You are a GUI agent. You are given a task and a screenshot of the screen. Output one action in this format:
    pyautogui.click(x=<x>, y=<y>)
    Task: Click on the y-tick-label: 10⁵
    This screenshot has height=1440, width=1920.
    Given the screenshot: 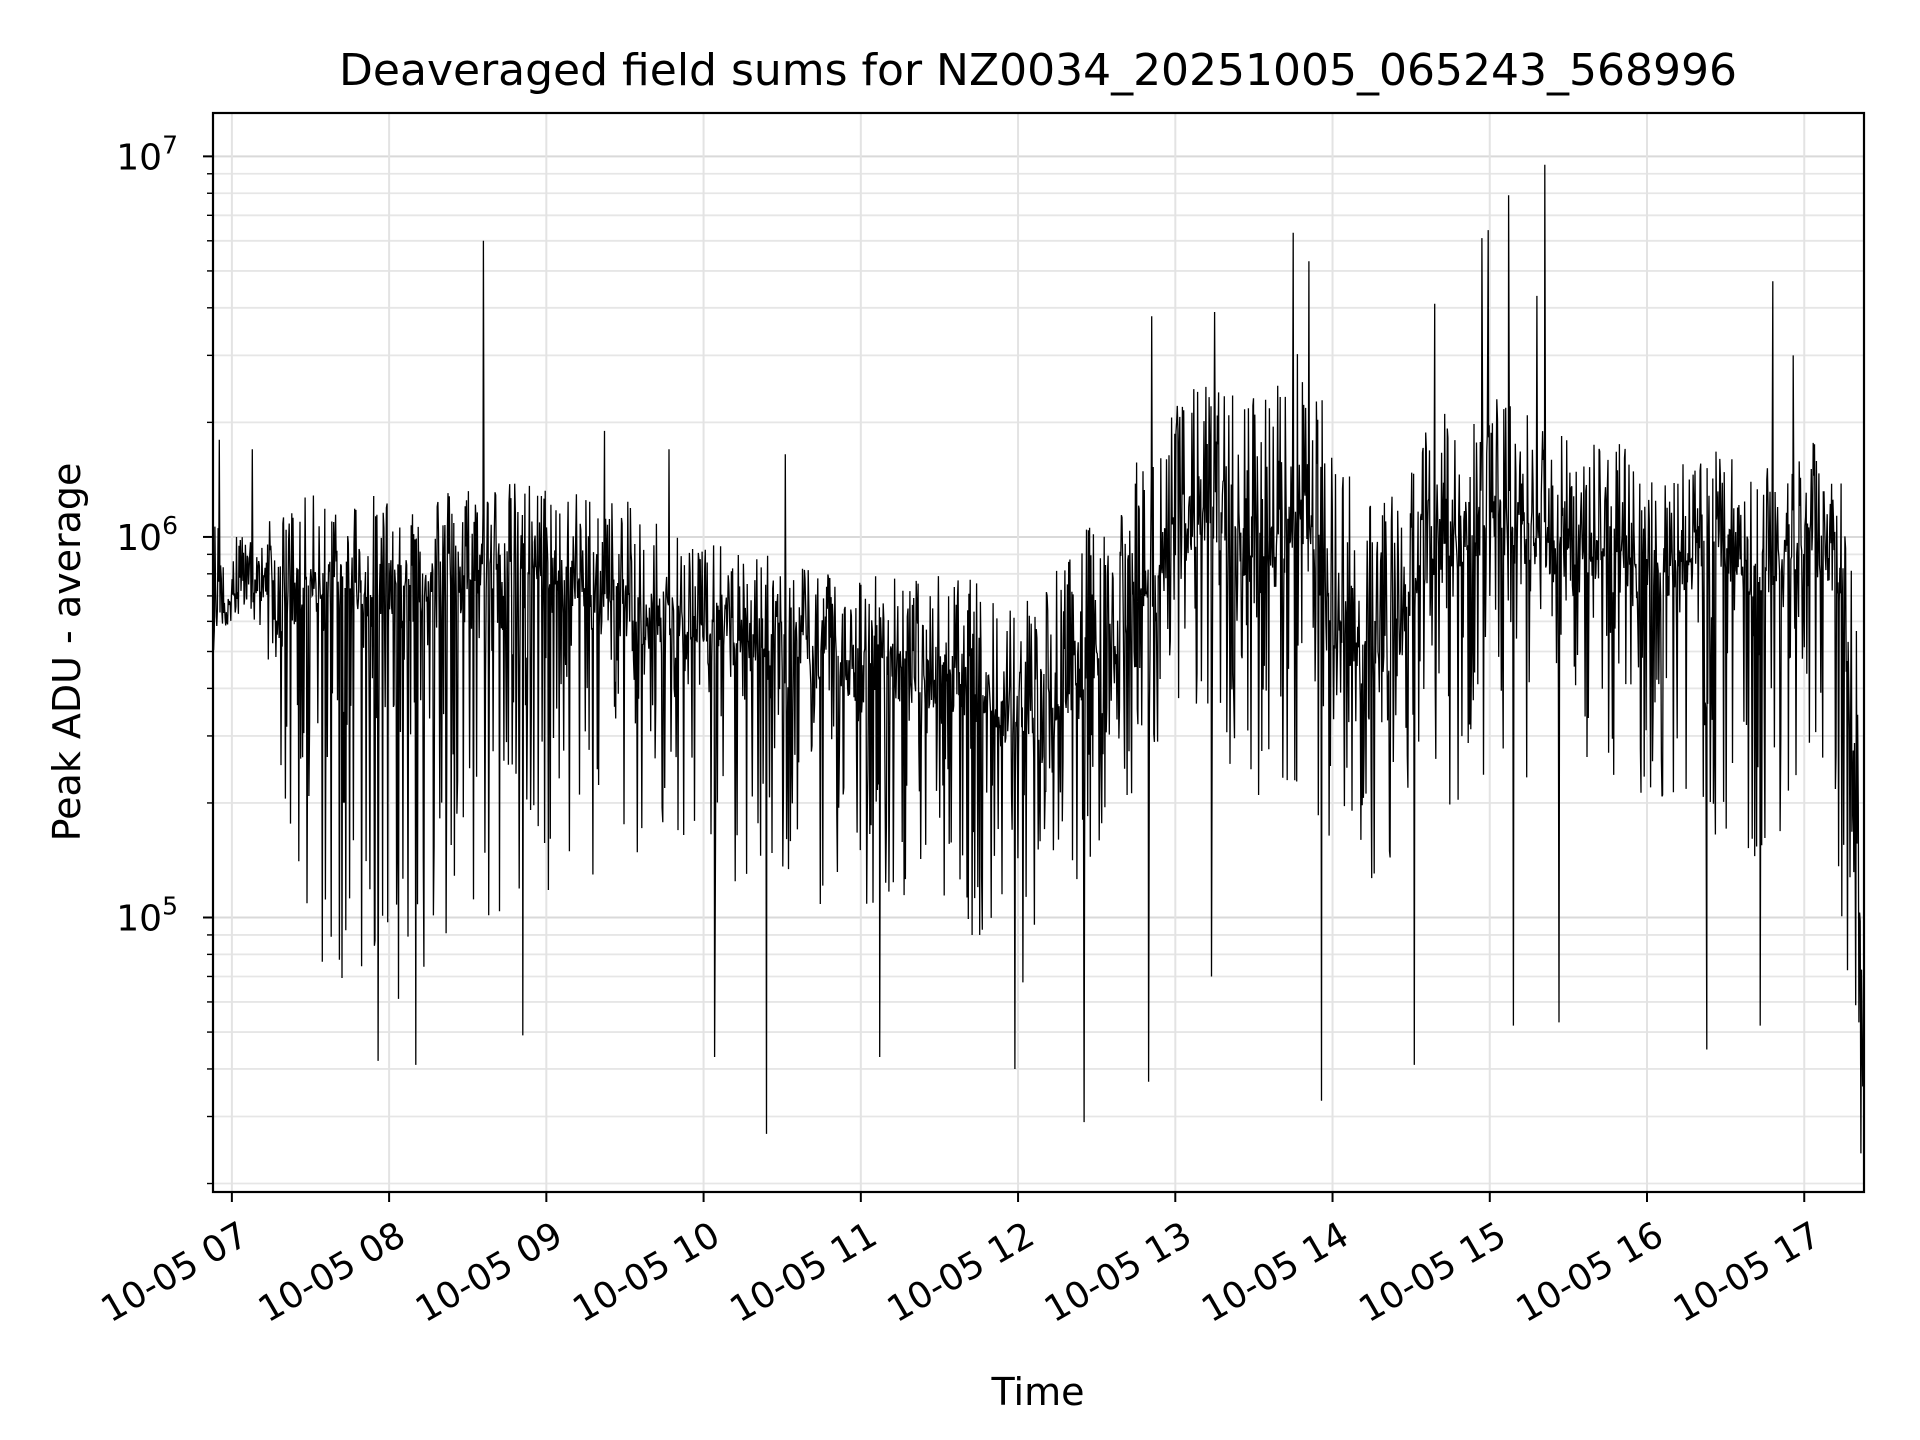 What is the action you would take?
    pyautogui.click(x=147, y=916)
    